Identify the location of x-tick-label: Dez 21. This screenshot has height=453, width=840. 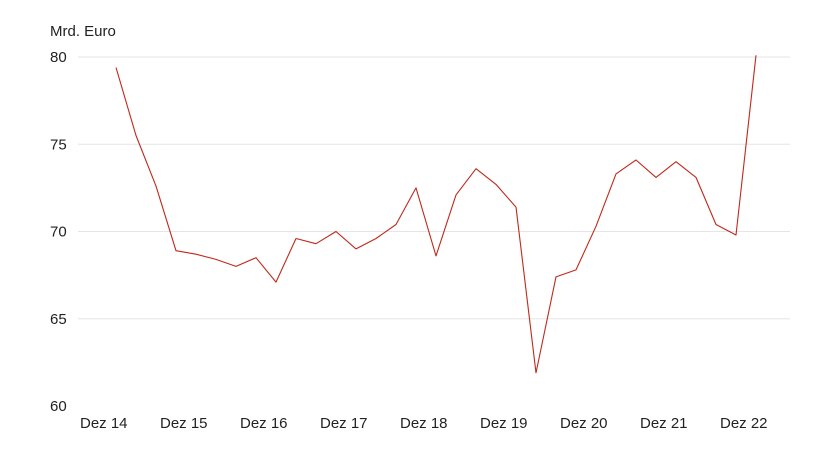
(664, 423).